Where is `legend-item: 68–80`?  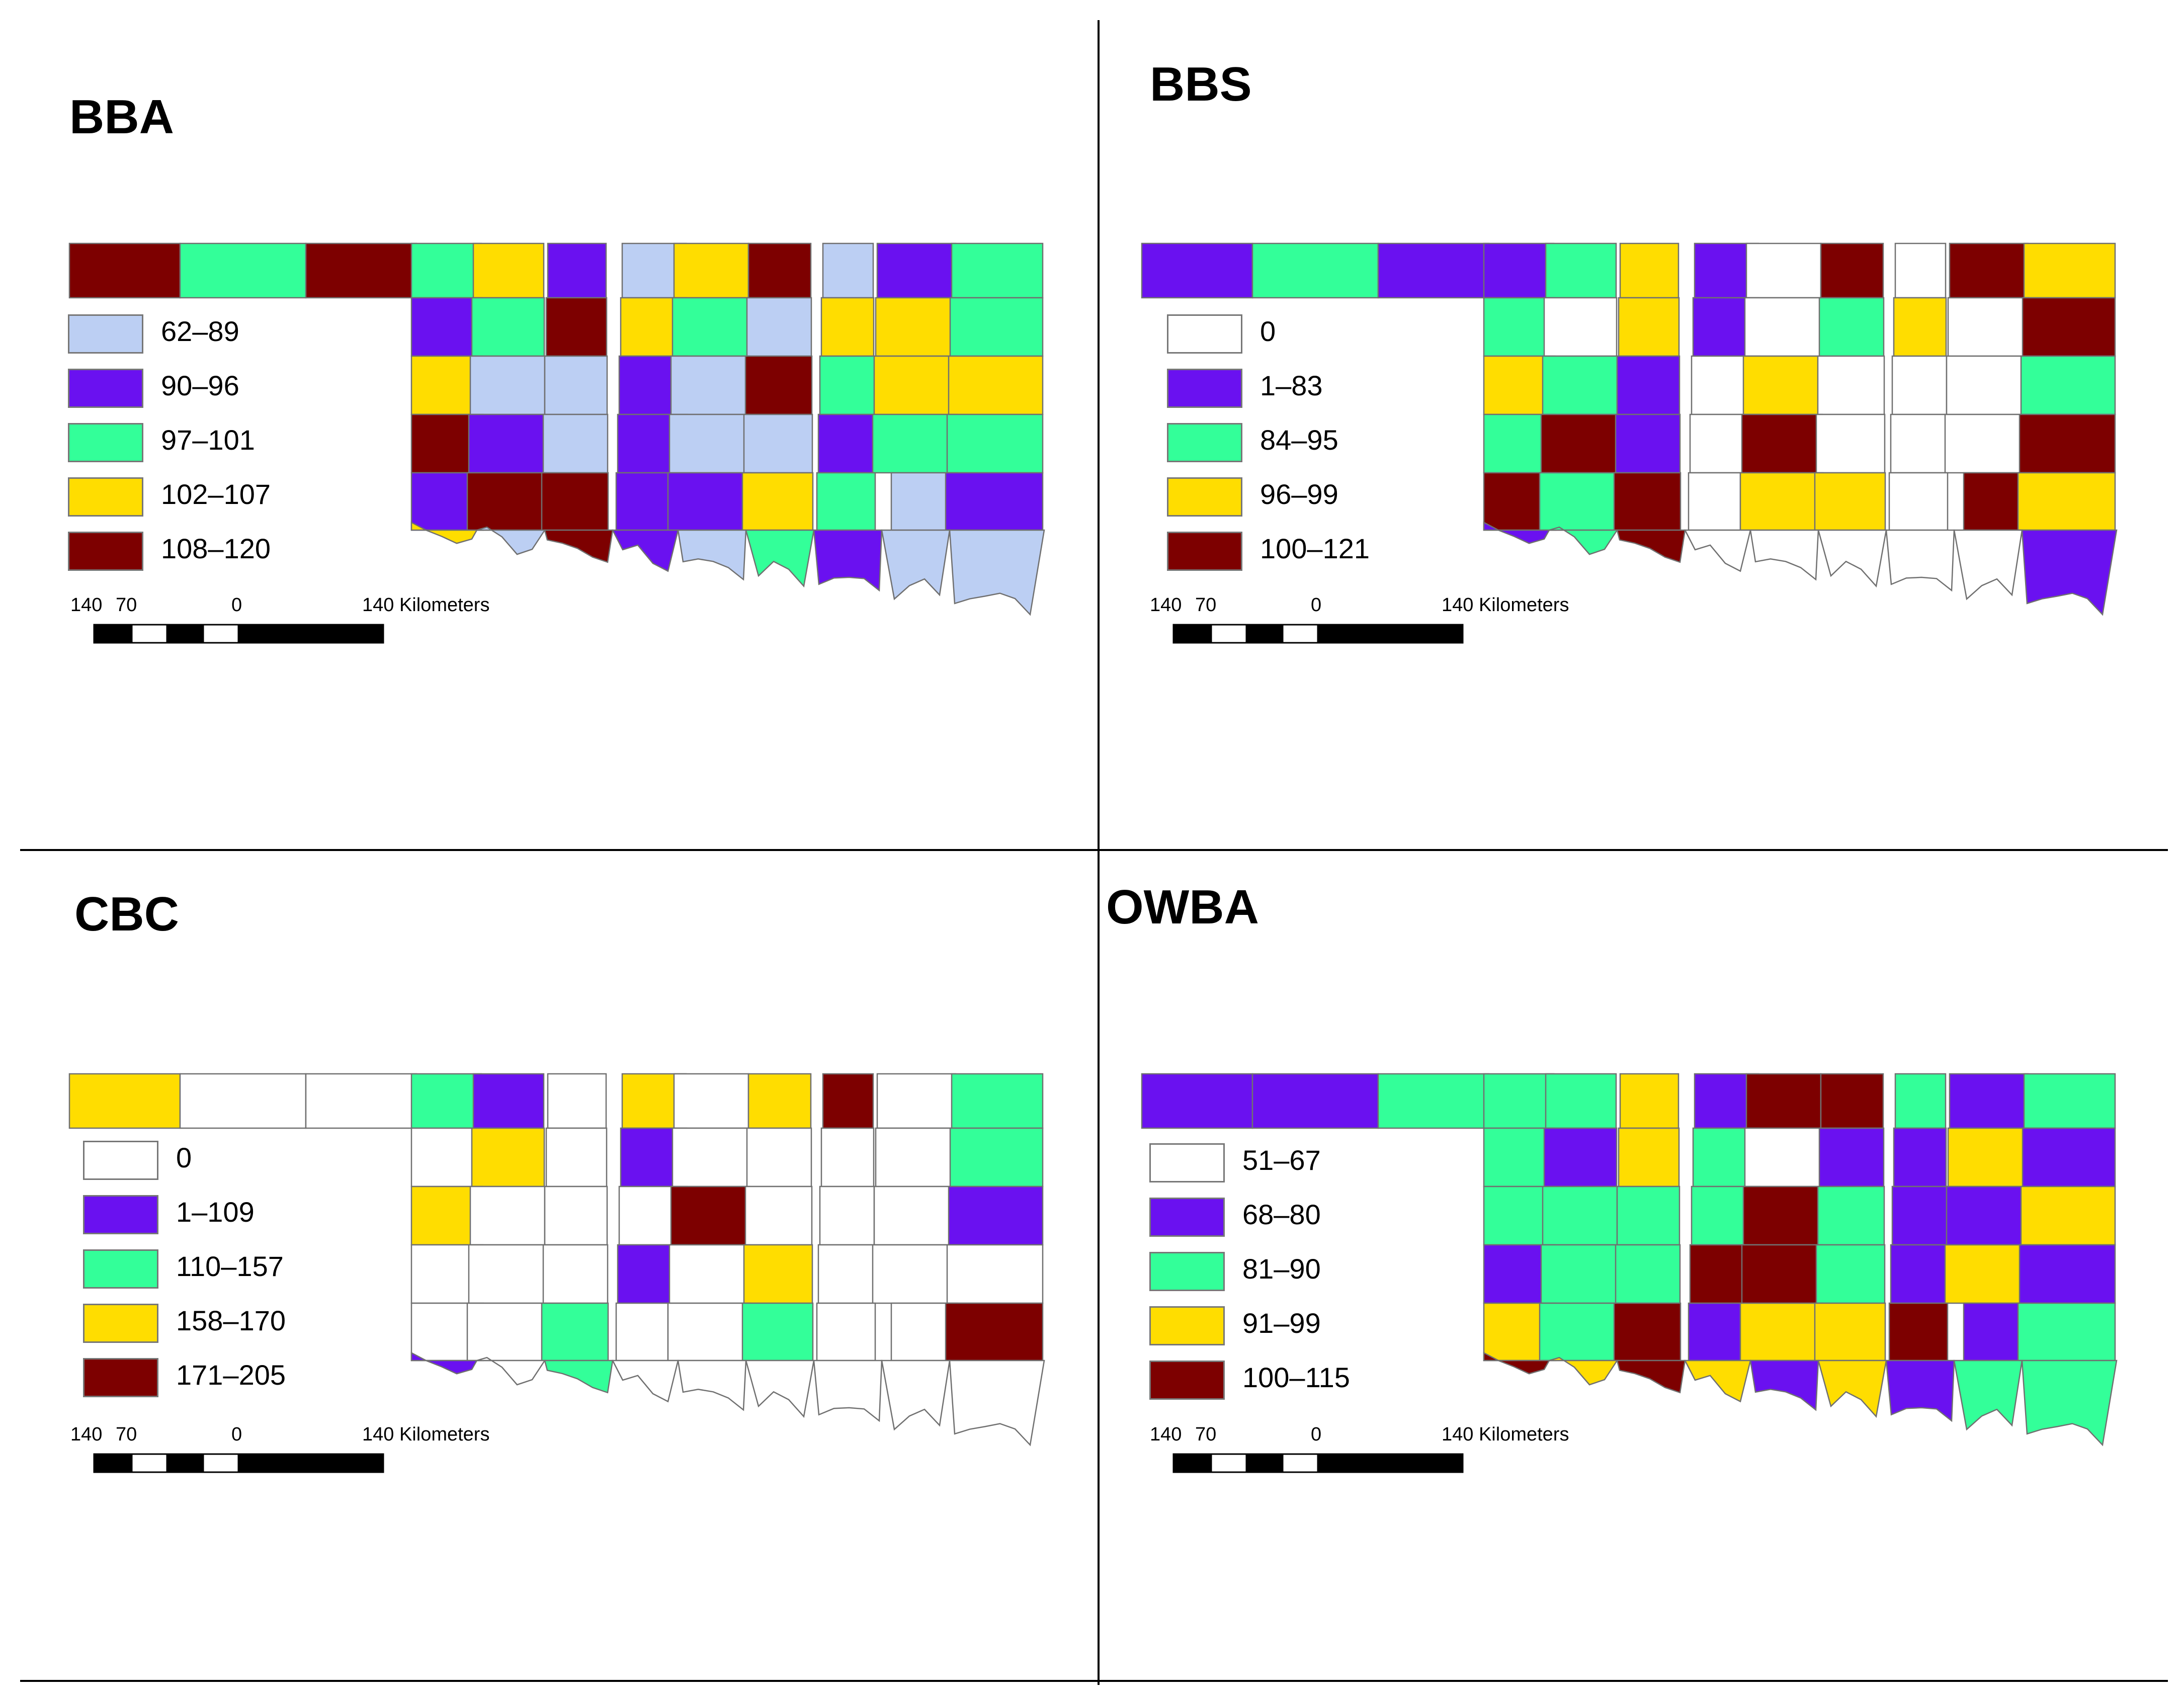
legend-item: 68–80 is located at coordinates (1300, 1221).